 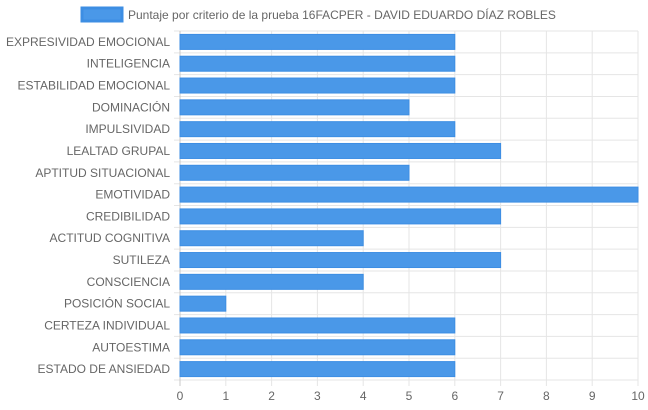 What do you see at coordinates (546, 396) in the screenshot?
I see `x-tick-label: 8` at bounding box center [546, 396].